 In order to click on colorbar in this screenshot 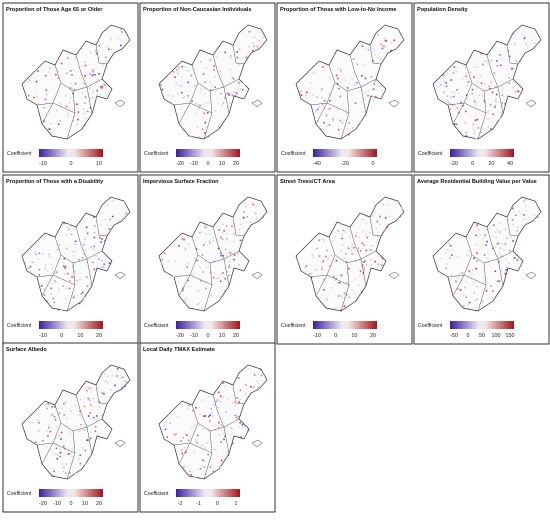, I will do `click(71, 153)`.